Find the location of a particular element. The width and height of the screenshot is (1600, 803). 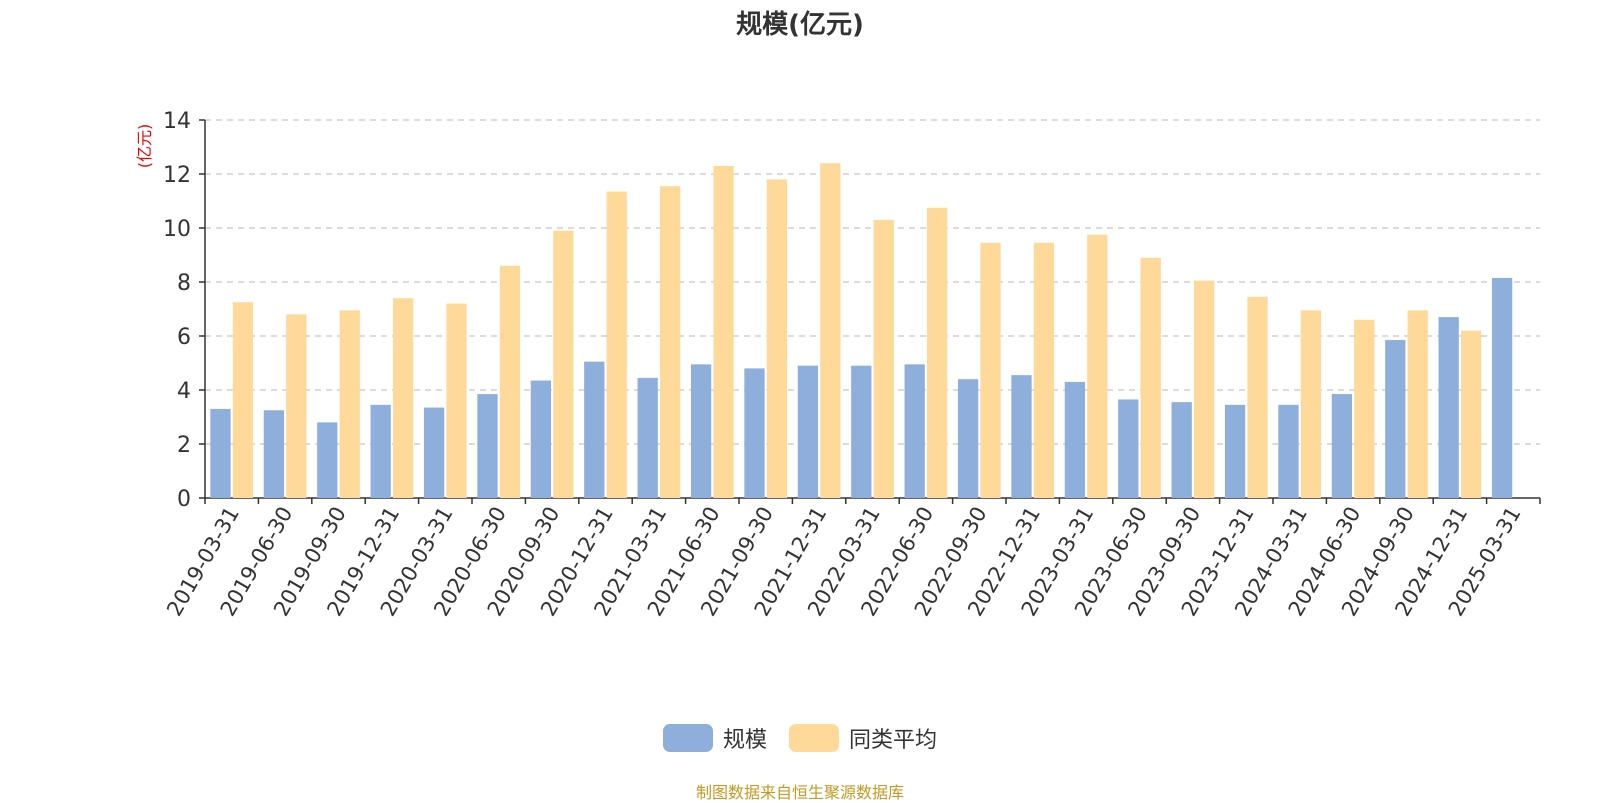

chart-title: 规模(亿元) is located at coordinates (800, 25).